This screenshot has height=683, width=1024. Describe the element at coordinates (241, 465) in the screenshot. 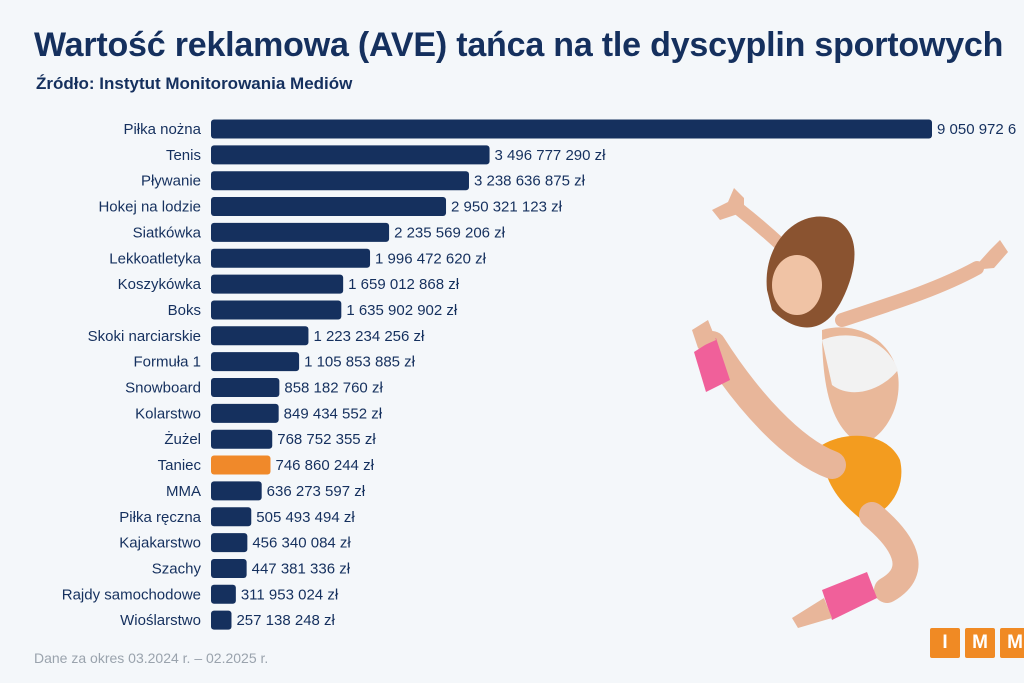

I see `bar-highlight` at that location.